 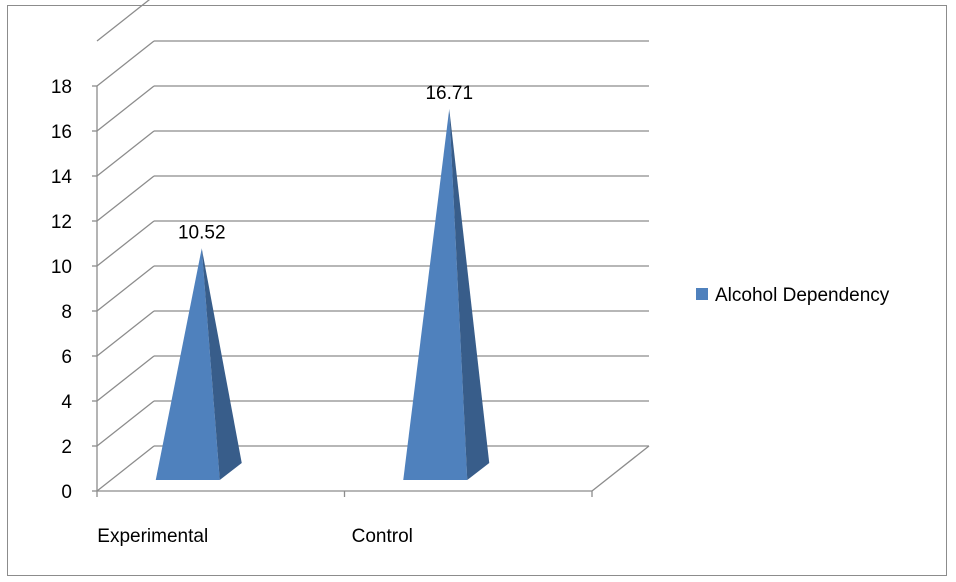 What do you see at coordinates (66, 447) in the screenshot?
I see `y-tick-label: 2` at bounding box center [66, 447].